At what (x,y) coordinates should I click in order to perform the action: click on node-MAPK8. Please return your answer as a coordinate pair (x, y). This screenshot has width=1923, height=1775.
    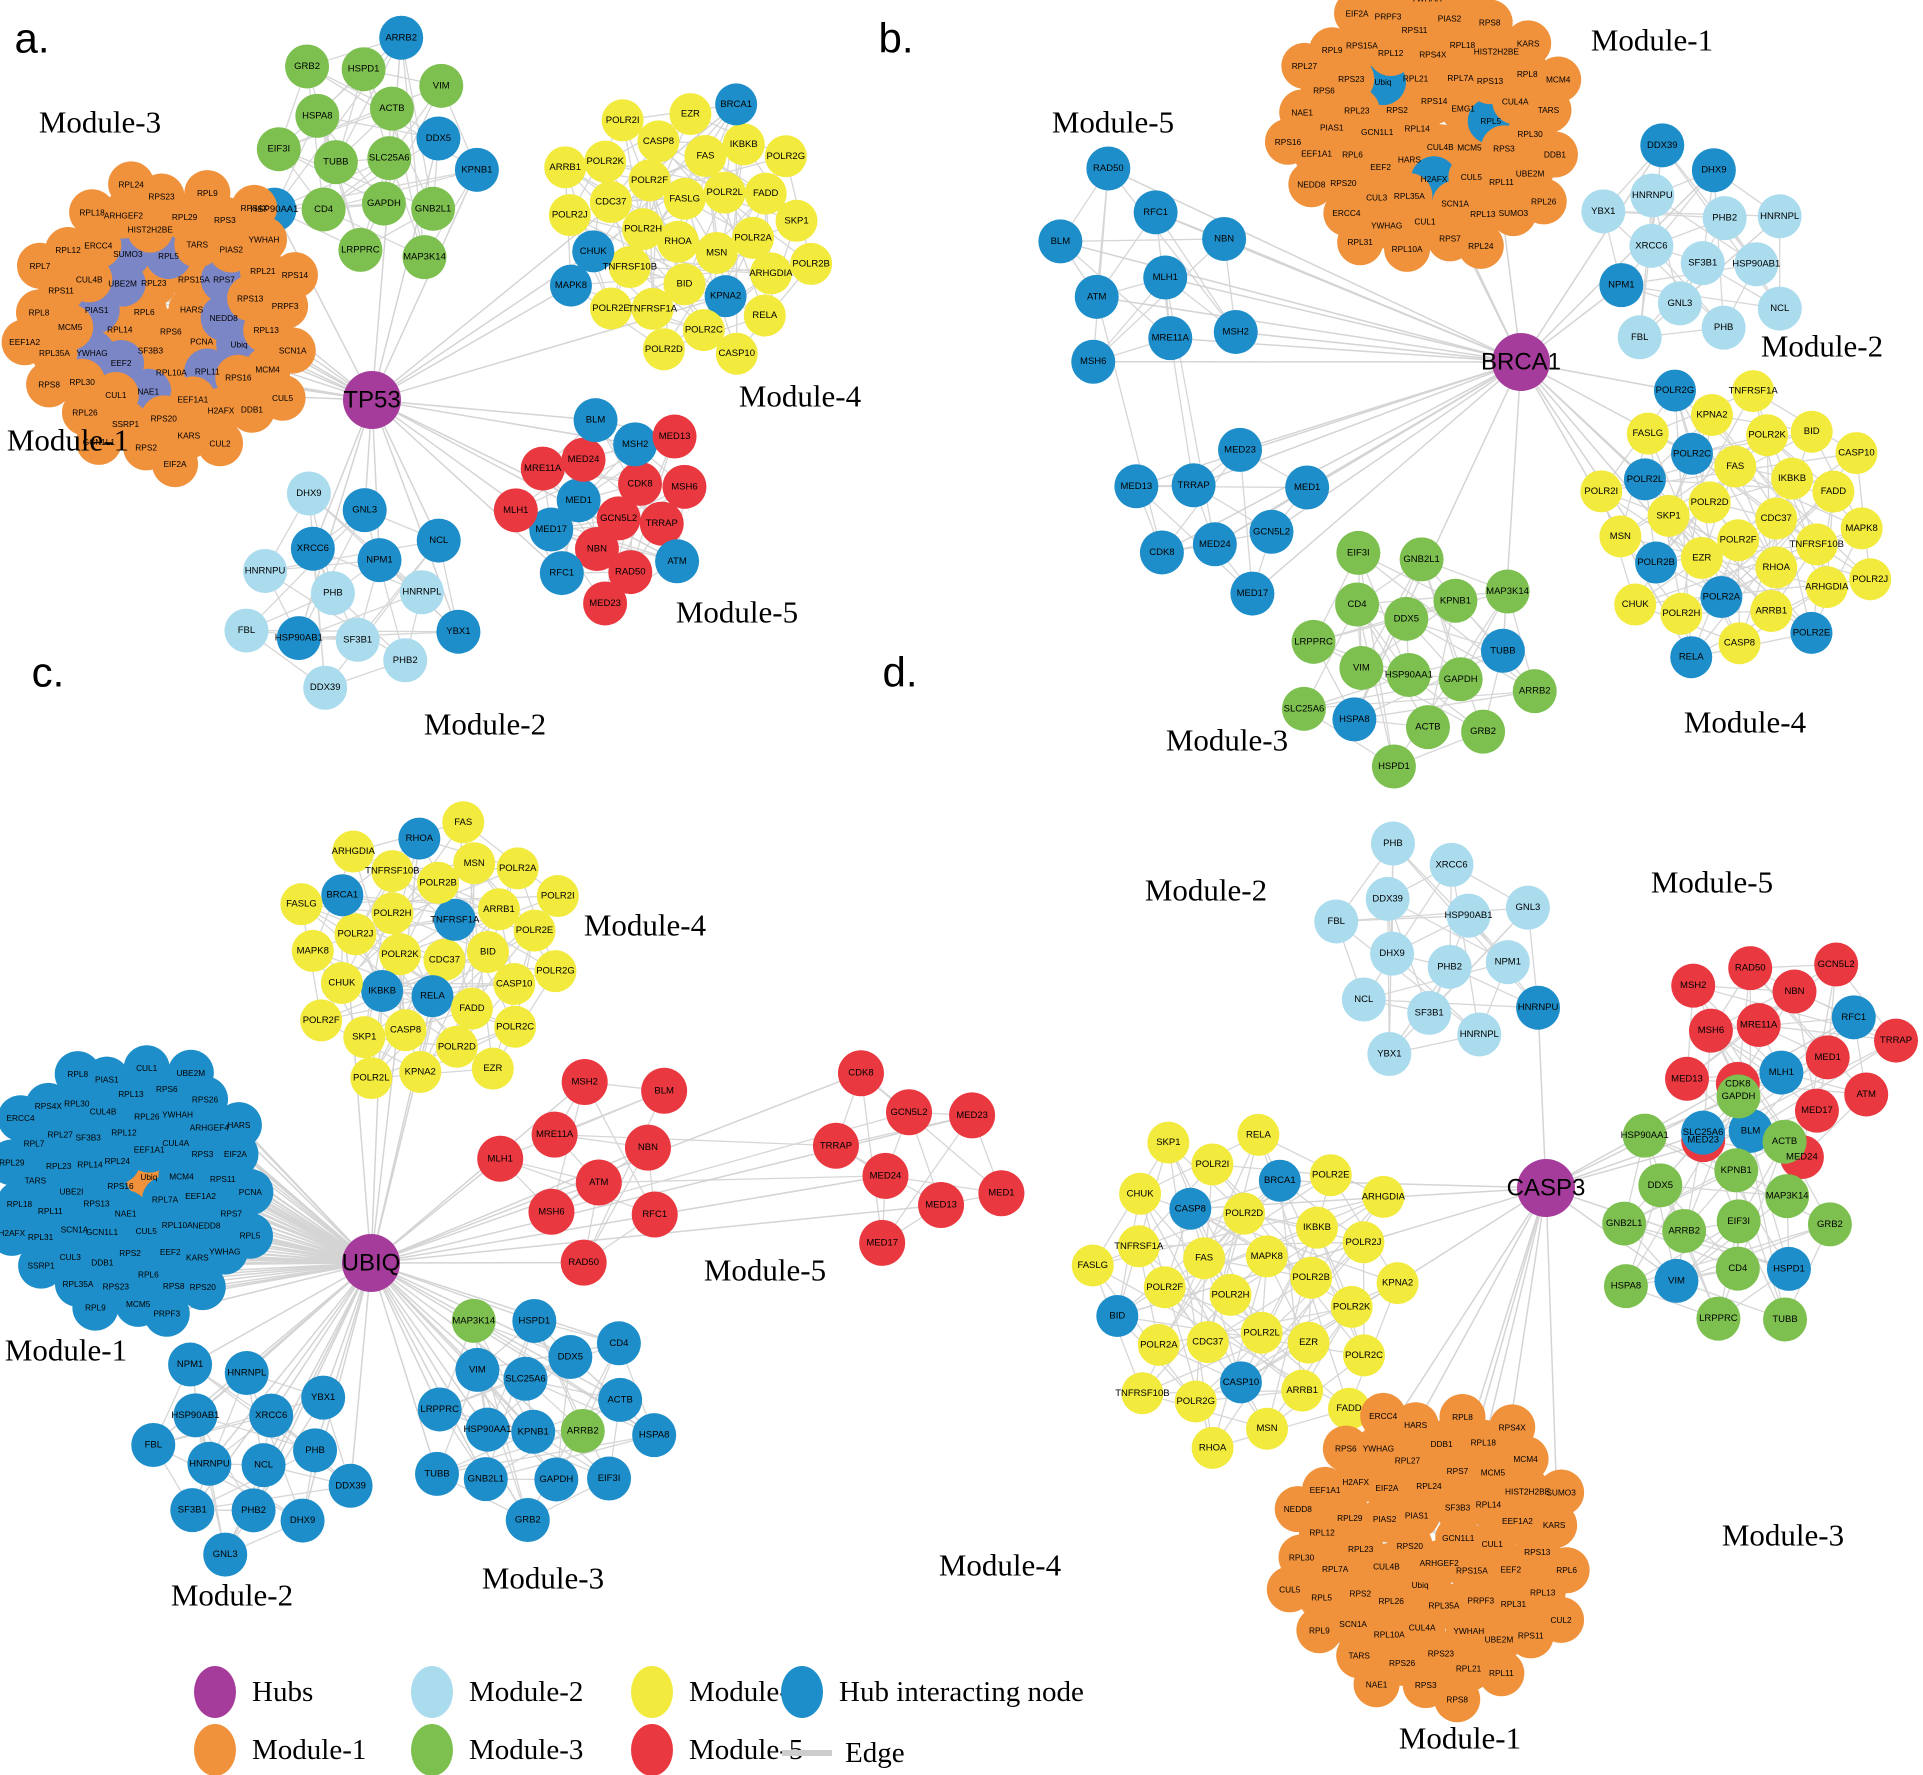
    Looking at the image, I should click on (312, 950).